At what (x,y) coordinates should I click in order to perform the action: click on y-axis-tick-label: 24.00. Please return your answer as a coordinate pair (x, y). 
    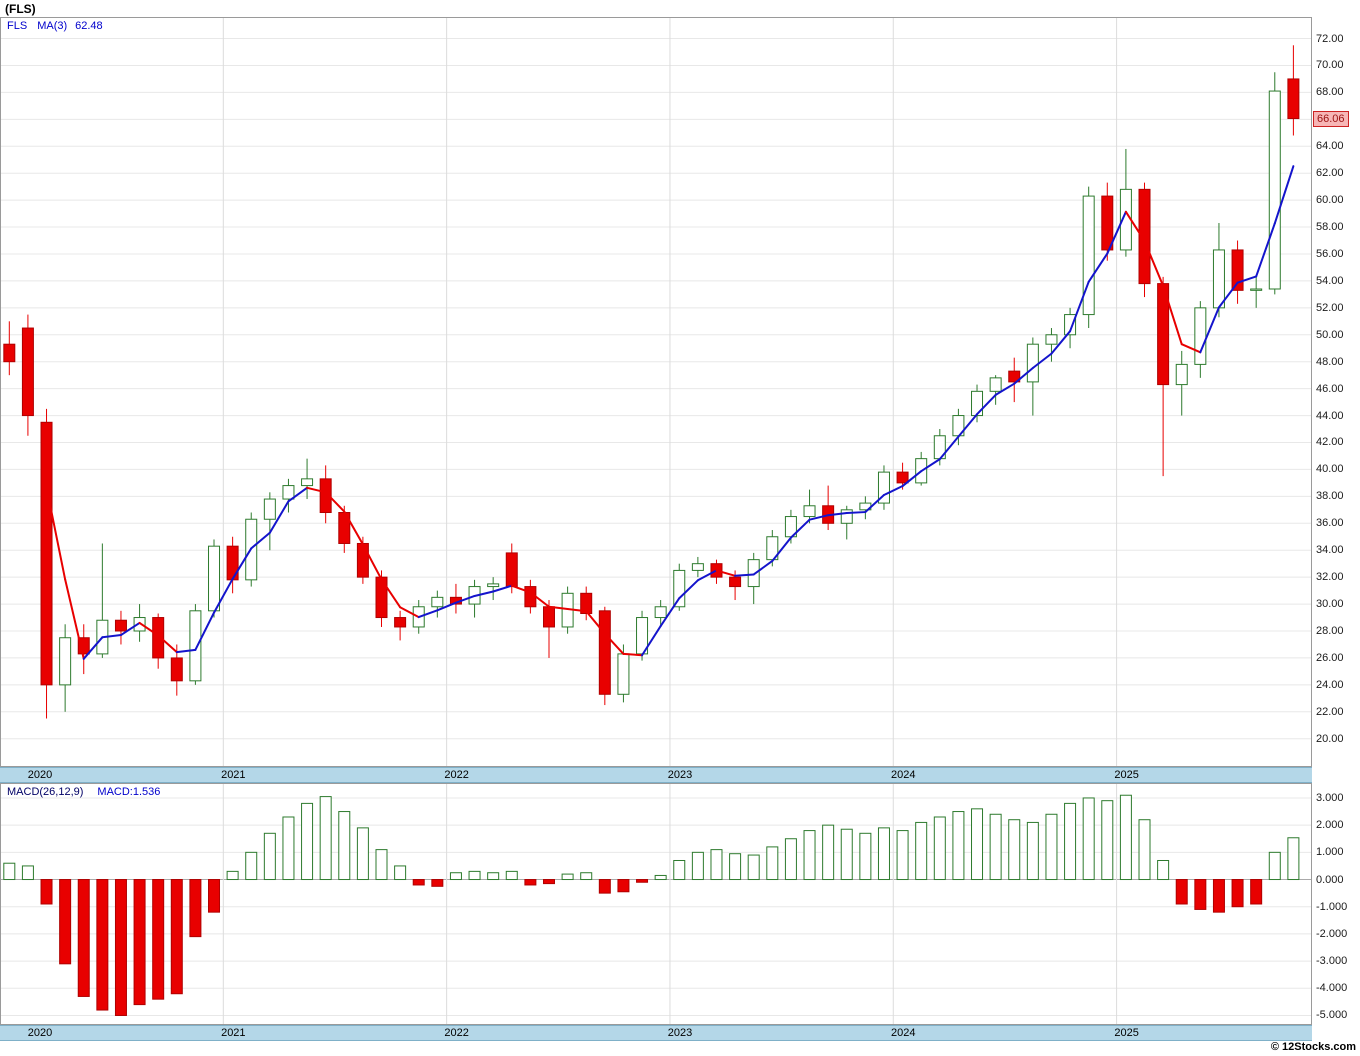
    Looking at the image, I should click on (1330, 684).